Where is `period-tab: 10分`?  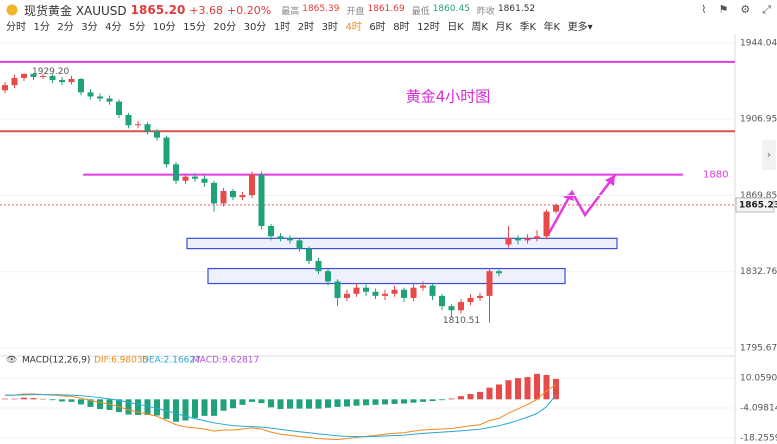 period-tab: 10分 is located at coordinates (164, 27).